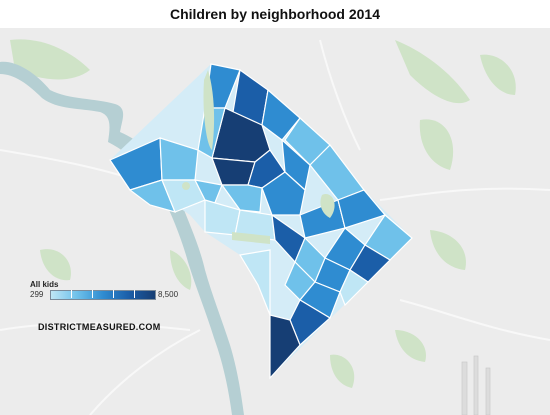 The height and width of the screenshot is (415, 550). I want to click on airport-runways, so click(476, 385).